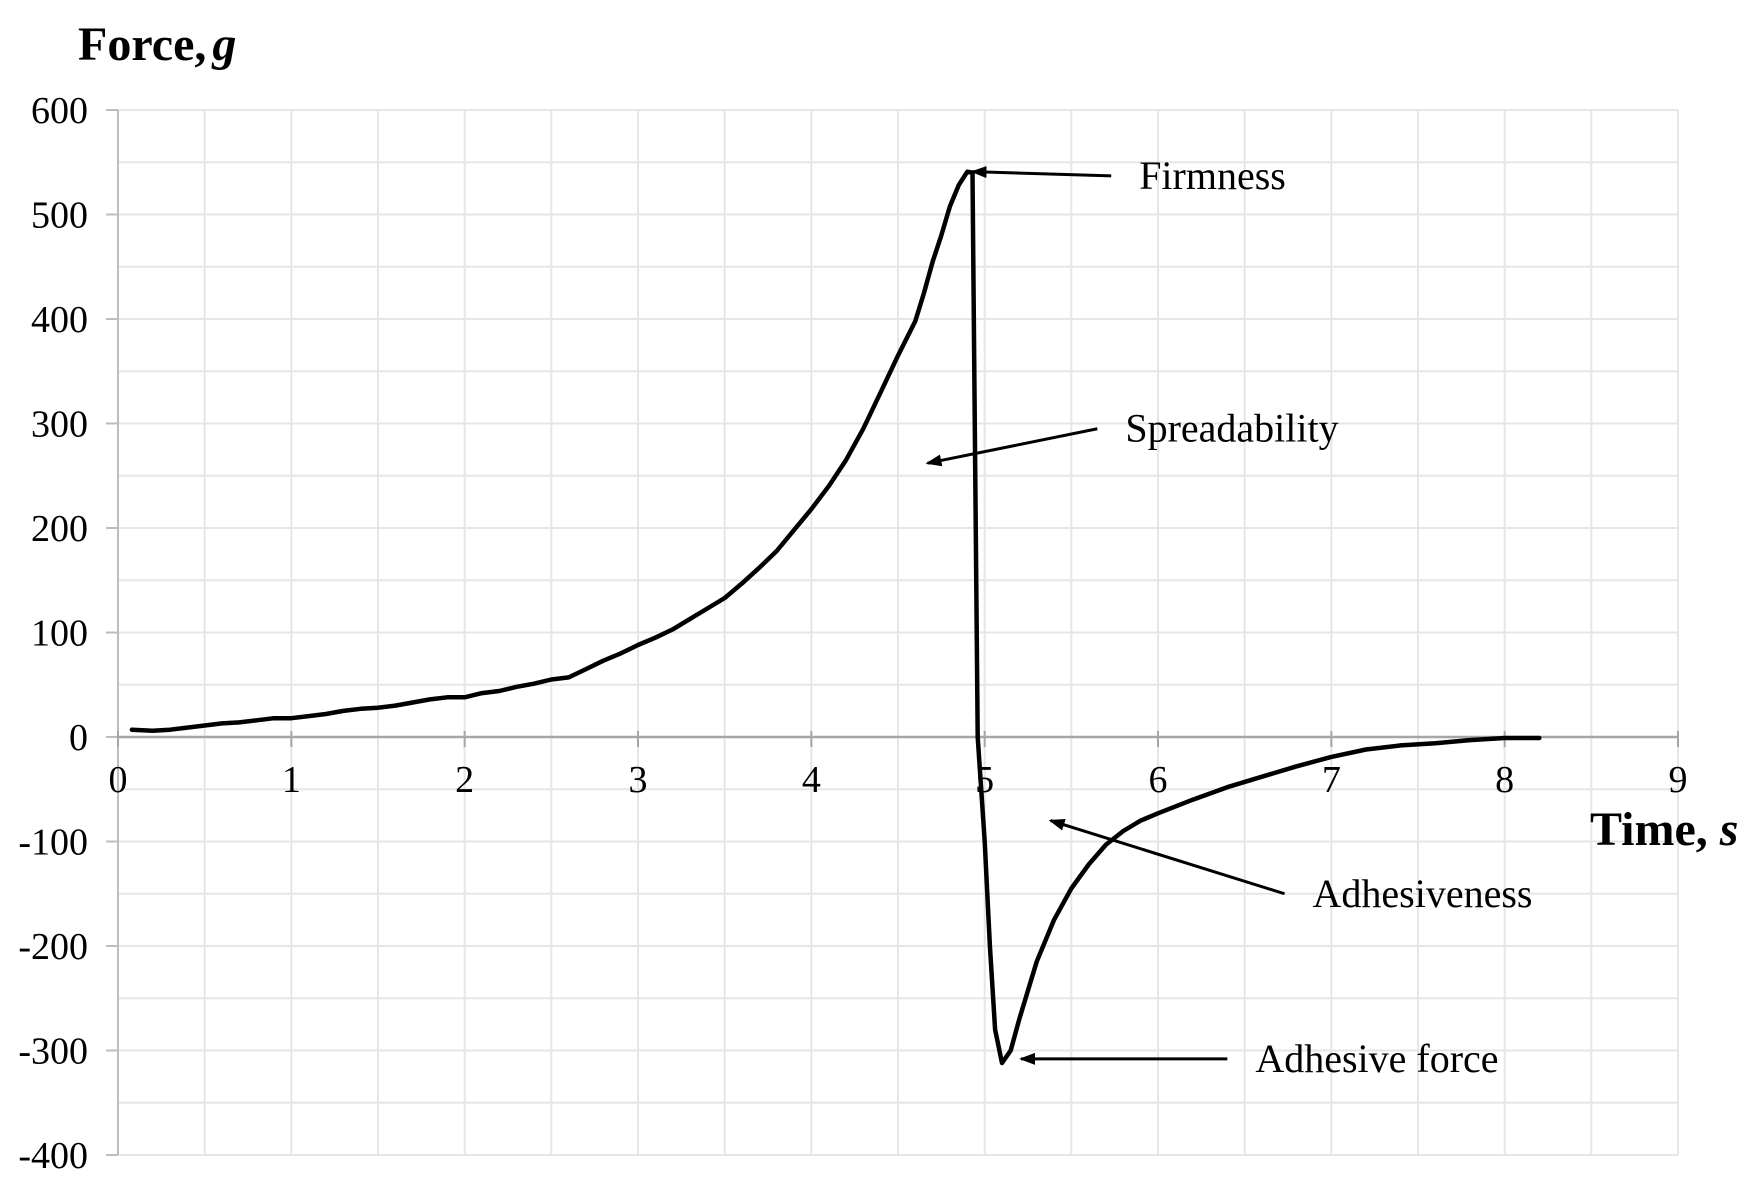 This screenshot has width=1758, height=1186. What do you see at coordinates (464, 780) in the screenshot?
I see `x-tick-label: 2` at bounding box center [464, 780].